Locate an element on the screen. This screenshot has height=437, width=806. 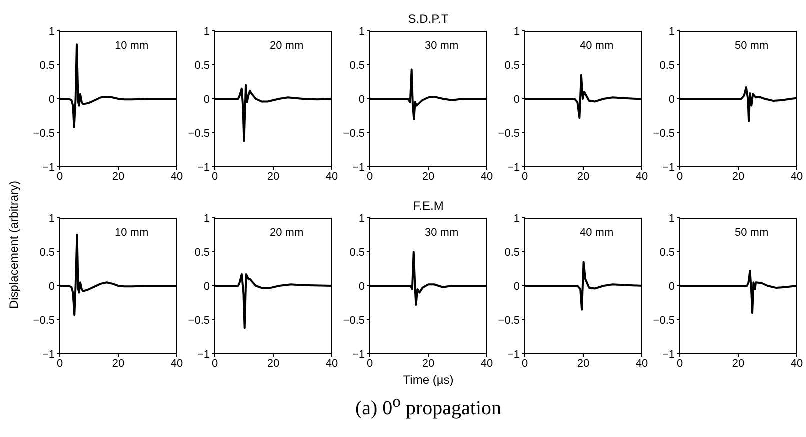
text: (a) 0$^{o}$ propagation is located at coordinates (428, 406).